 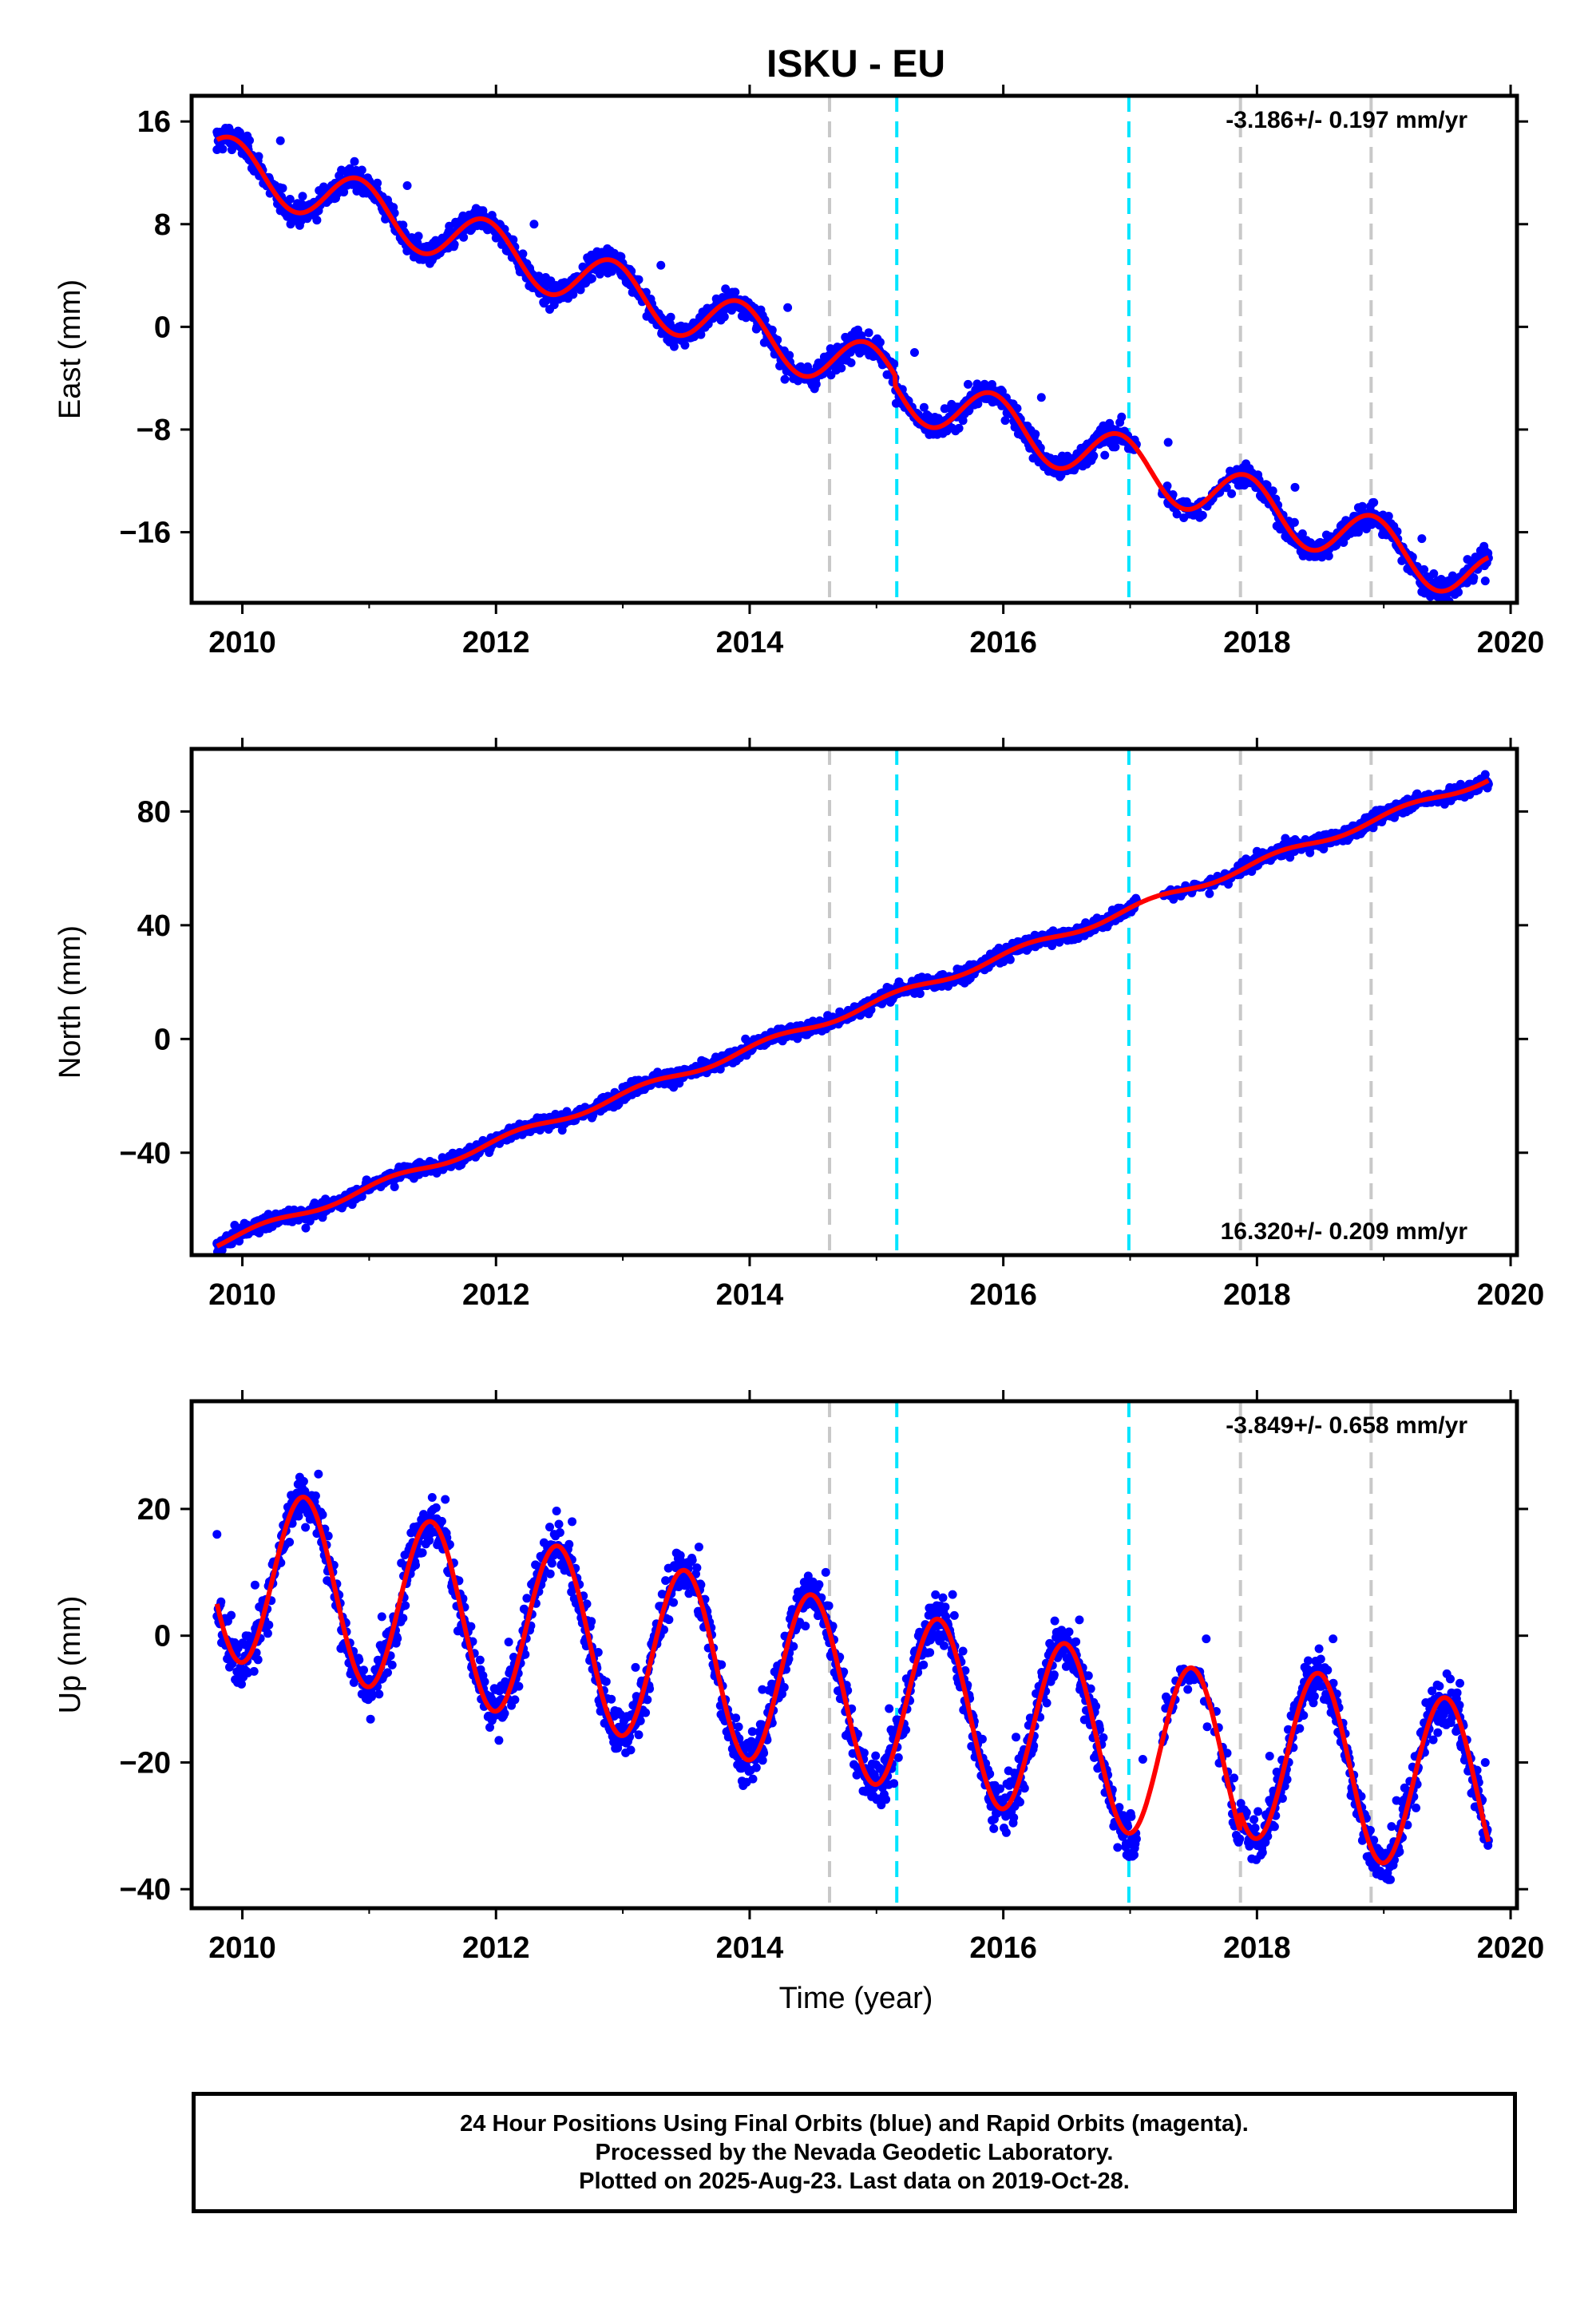 I want to click on y-tick-label: −40, so click(x=145, y=1153).